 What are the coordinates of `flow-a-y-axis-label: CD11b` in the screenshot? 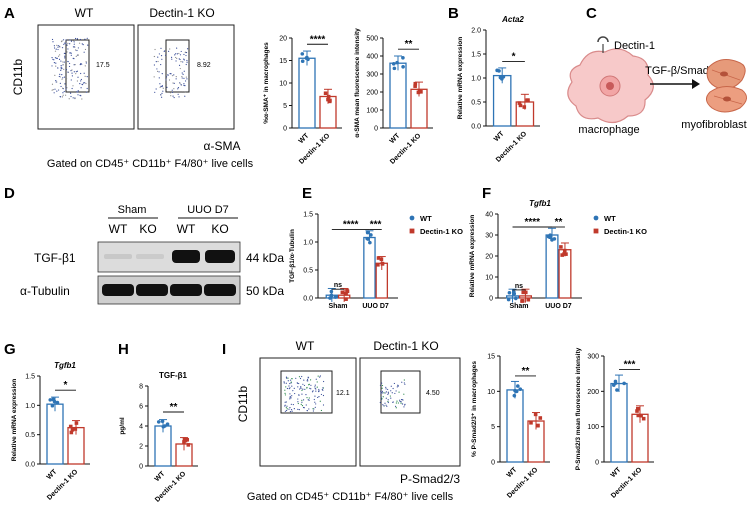 It's located at (18, 76).